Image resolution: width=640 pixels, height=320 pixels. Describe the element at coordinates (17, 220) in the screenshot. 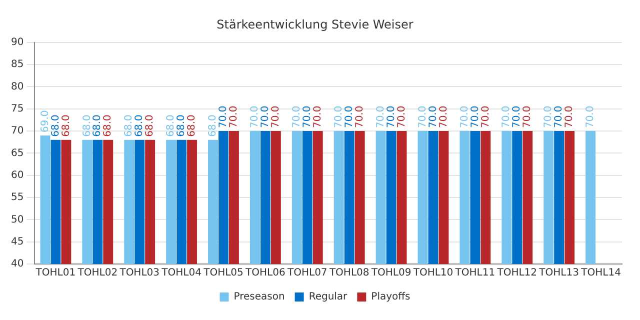

I see `y-tick-label: 50` at that location.